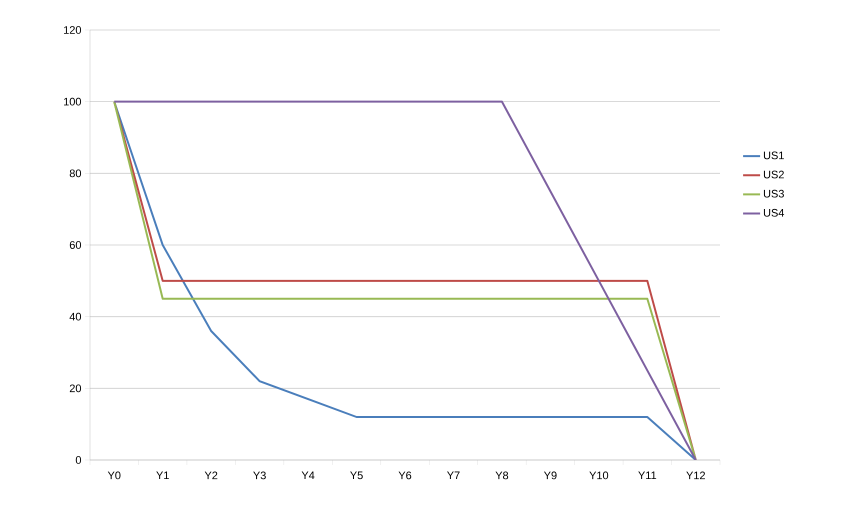 Image resolution: width=849 pixels, height=516 pixels. I want to click on x-tick-label: Y3, so click(259, 476).